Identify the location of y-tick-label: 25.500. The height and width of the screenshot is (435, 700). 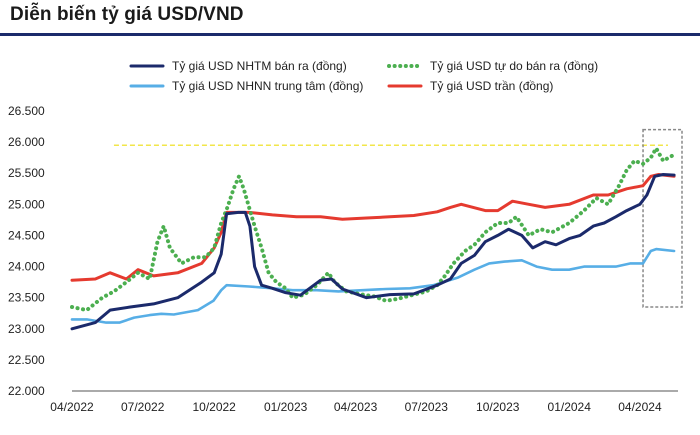
(26, 173).